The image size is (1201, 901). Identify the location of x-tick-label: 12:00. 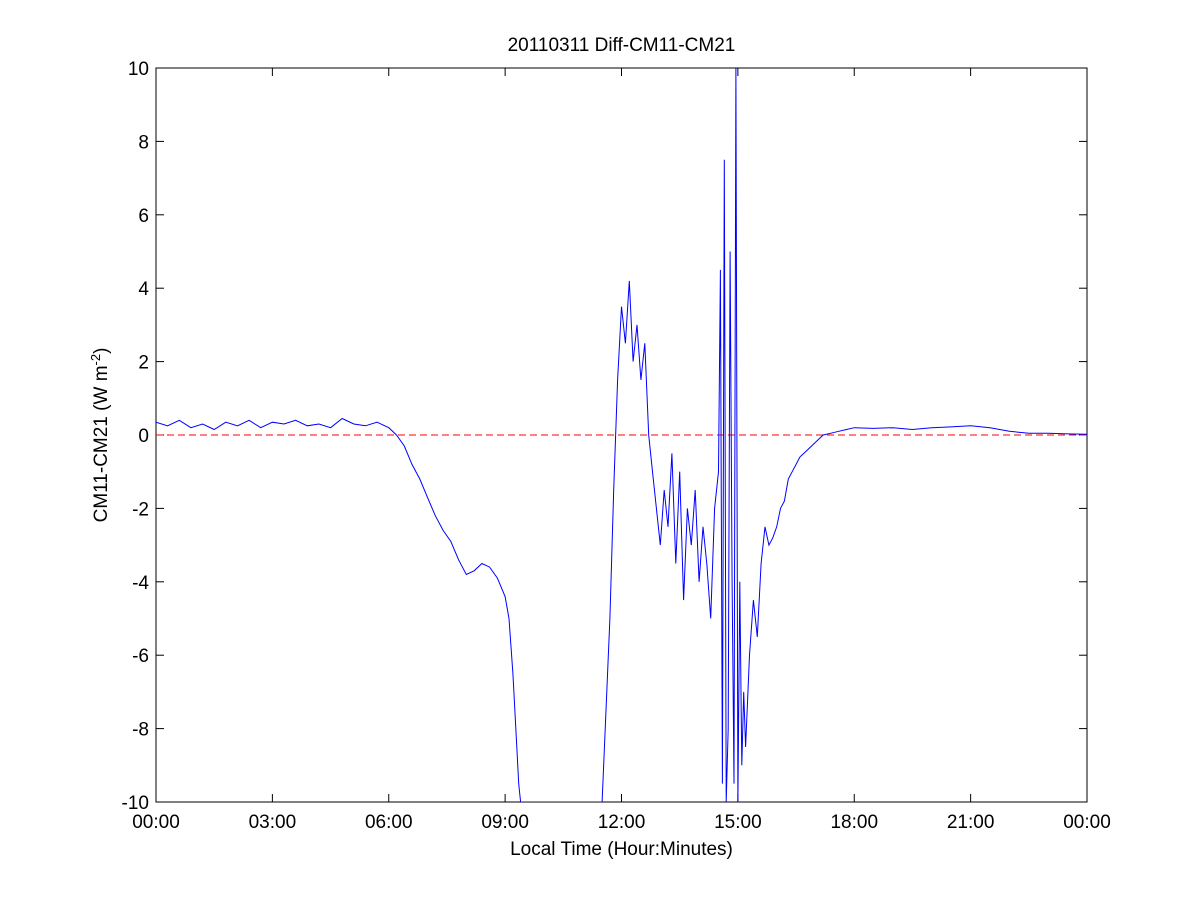
(622, 822).